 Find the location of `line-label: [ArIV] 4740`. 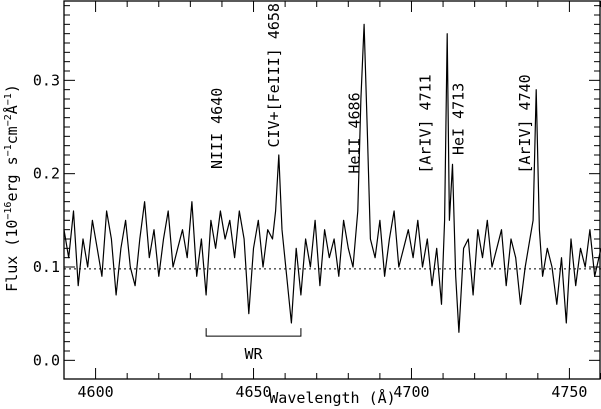

line-label: [ArIV] 4740 is located at coordinates (525, 123).